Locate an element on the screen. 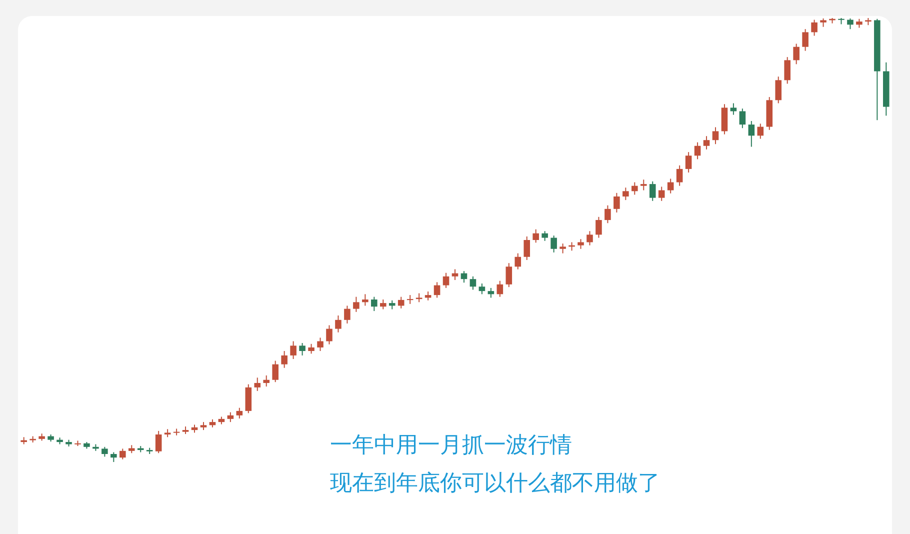  annotation: 一年中用一月抓一波行情 is located at coordinates (451, 445).